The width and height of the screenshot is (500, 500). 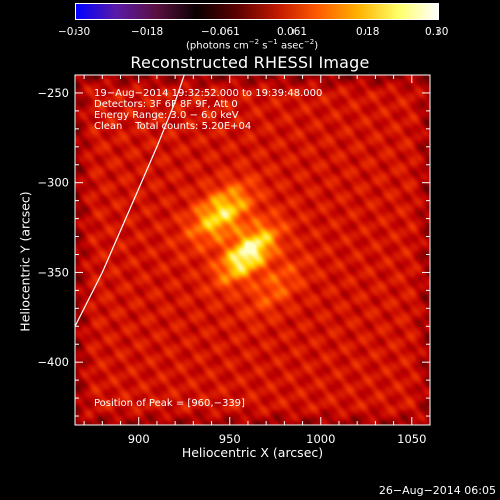 What do you see at coordinates (290, 46) in the screenshot?
I see `units-part: asec` at bounding box center [290, 46].